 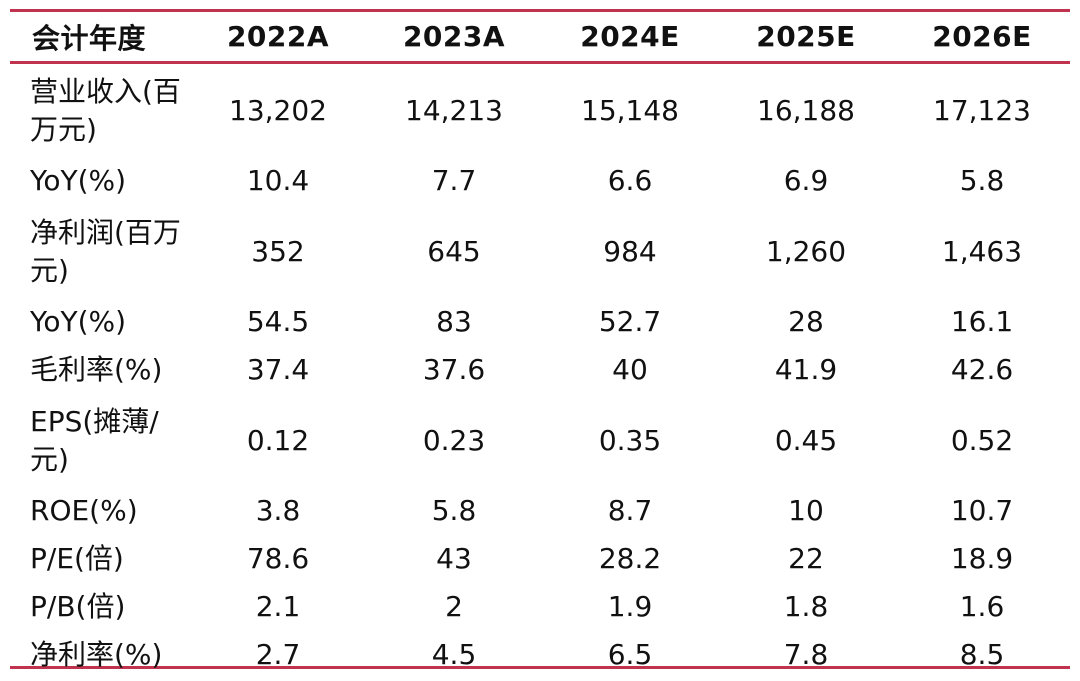 I want to click on cell-value: 22, so click(x=806, y=558).